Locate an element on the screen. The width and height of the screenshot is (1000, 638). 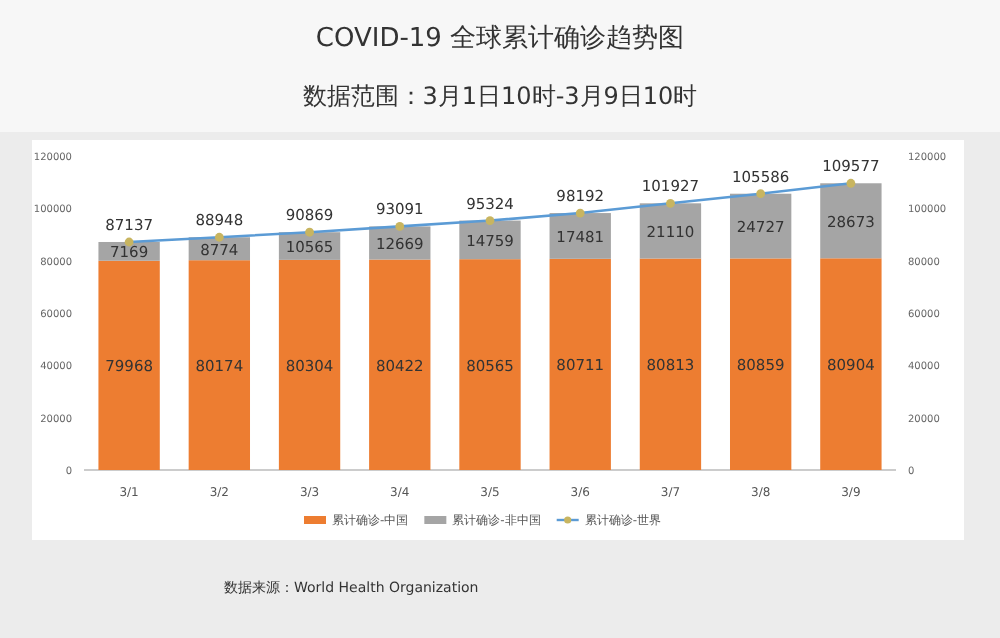
chart-subtitle: 数据范围：3月1日10时-3月9日10时 is located at coordinates (500, 96).